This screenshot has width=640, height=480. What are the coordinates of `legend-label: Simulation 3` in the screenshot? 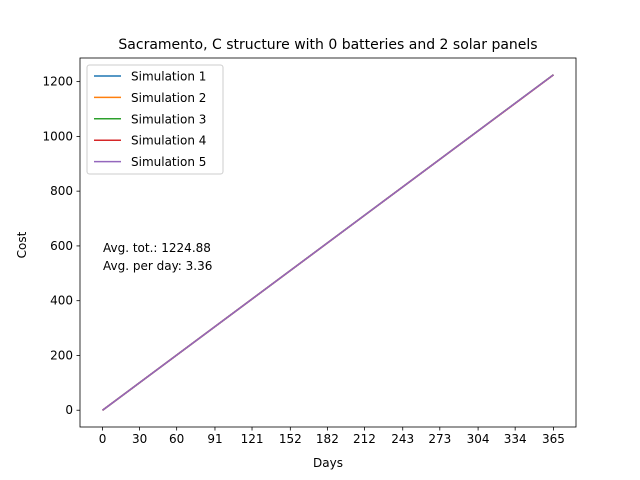 It's located at (168, 119).